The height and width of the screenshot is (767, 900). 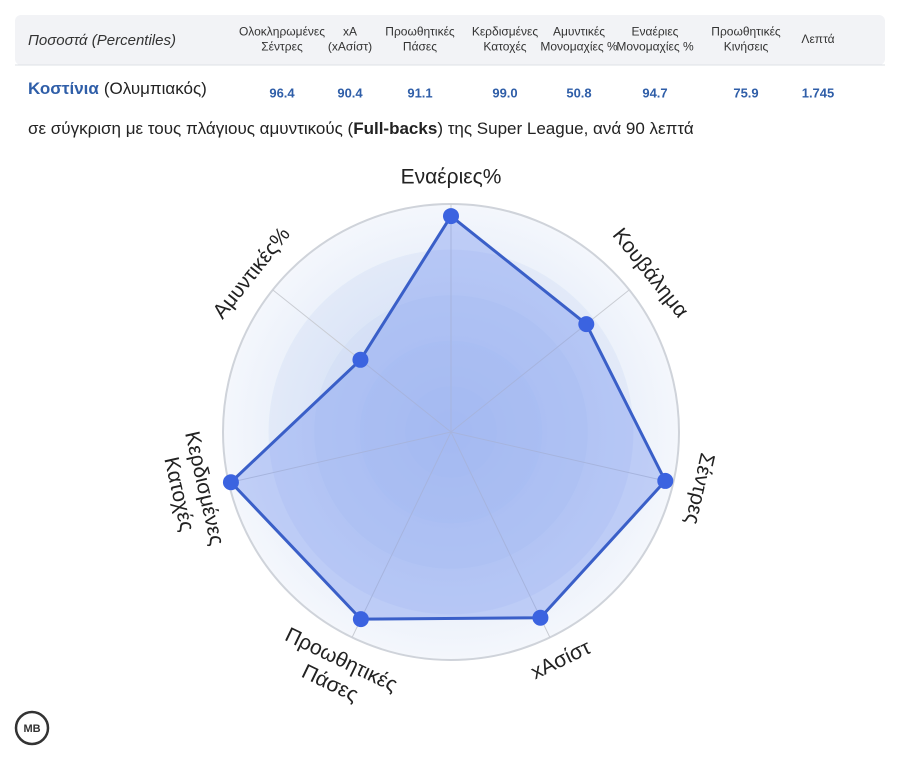 What do you see at coordinates (745, 92) in the screenshot?
I see `table-value: 75.9` at bounding box center [745, 92].